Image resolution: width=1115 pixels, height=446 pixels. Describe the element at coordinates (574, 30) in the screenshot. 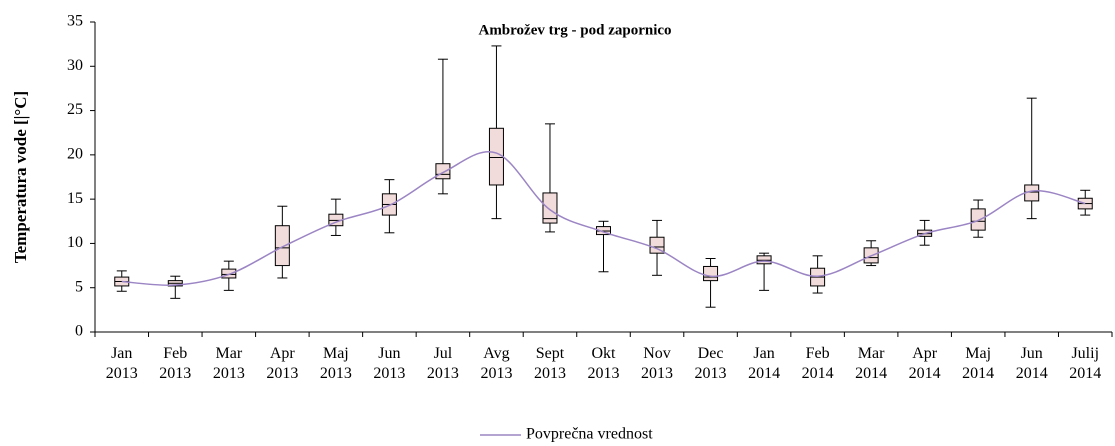

I see `chart-title: Ambrožev trg - pod zapornico` at that location.